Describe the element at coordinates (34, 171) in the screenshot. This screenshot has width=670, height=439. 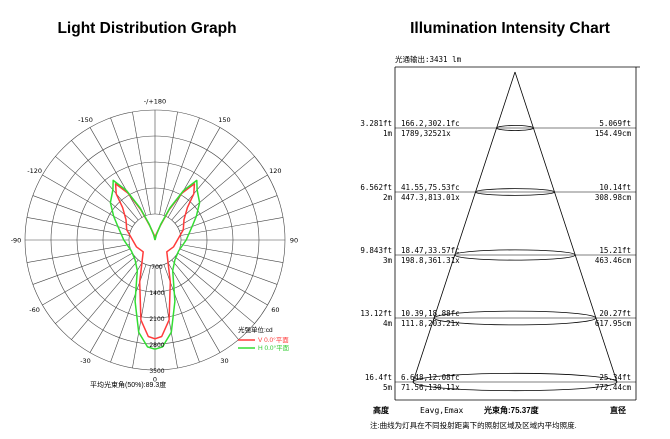
I see `angle-label: -120` at that location.